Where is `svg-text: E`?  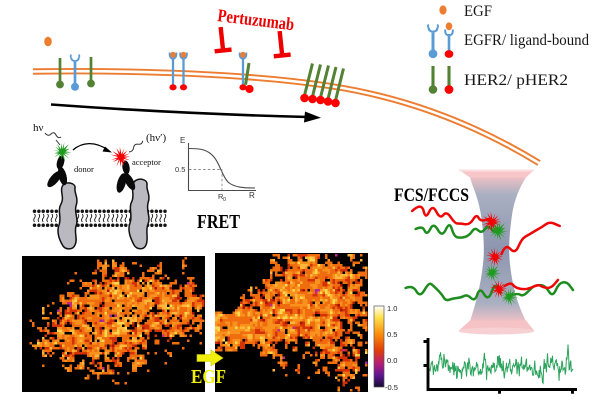
svg-text: E is located at coordinates (182, 140).